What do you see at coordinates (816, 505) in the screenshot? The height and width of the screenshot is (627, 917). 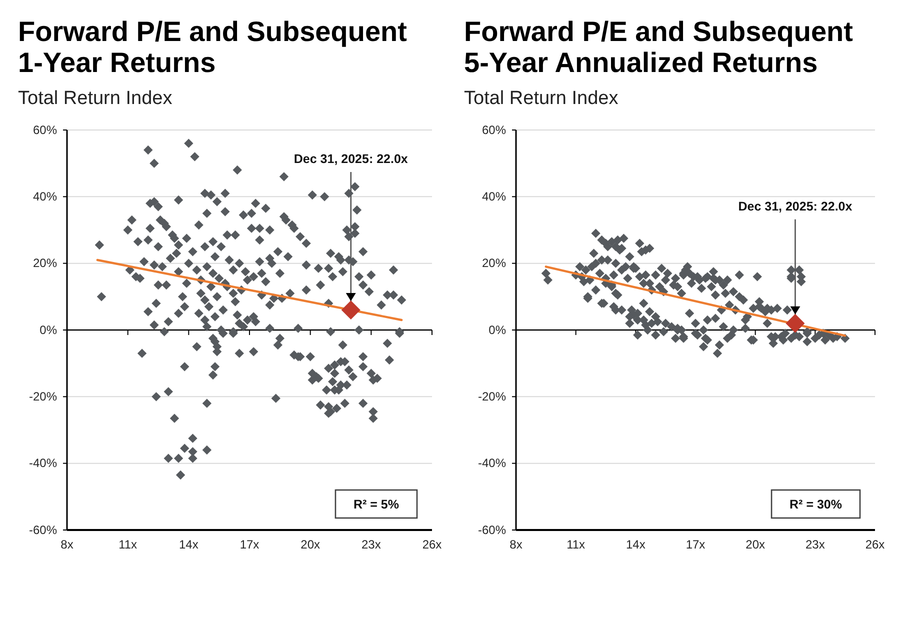 I see `annotation: R² = 30%` at bounding box center [816, 505].